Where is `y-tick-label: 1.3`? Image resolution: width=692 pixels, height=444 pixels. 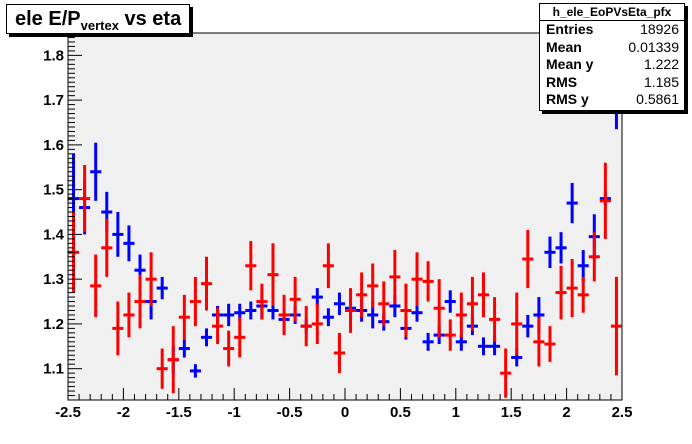 y-tick-label: 1.3 is located at coordinates (53, 279).